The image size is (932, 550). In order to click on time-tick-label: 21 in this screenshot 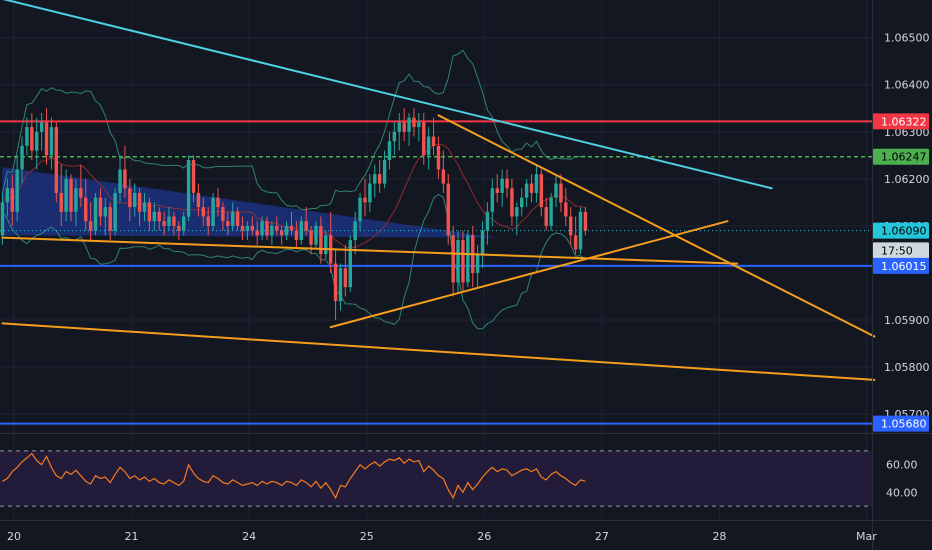, I will do `click(132, 536)`.